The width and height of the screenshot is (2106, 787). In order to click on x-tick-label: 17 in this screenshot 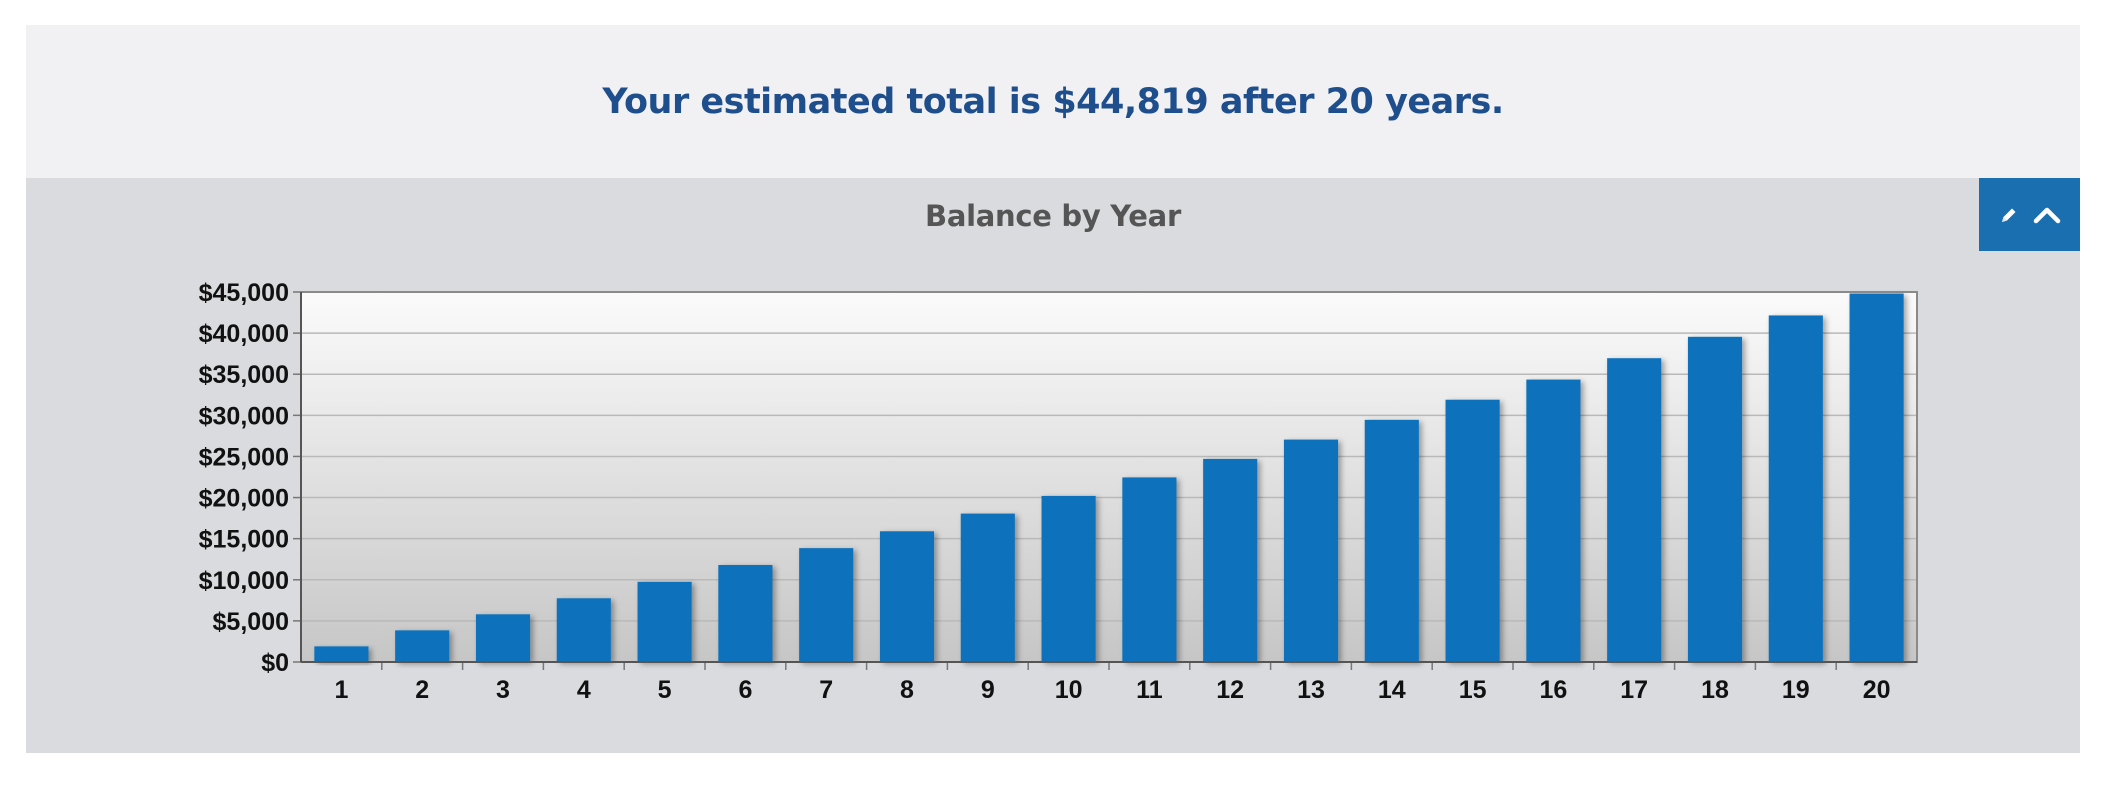, I will do `click(1634, 690)`.